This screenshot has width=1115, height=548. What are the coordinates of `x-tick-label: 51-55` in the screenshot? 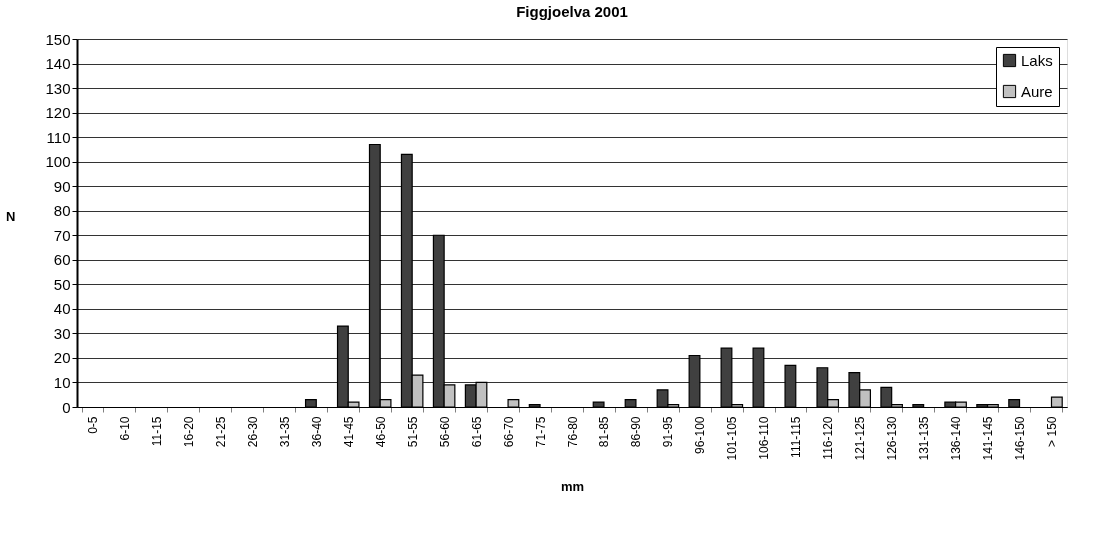 It's located at (412, 432).